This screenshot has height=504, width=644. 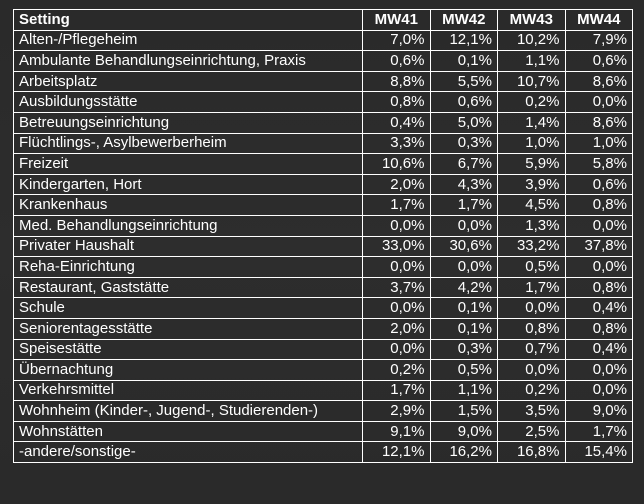 I want to click on setting-cell: Freizeit, so click(x=188, y=164).